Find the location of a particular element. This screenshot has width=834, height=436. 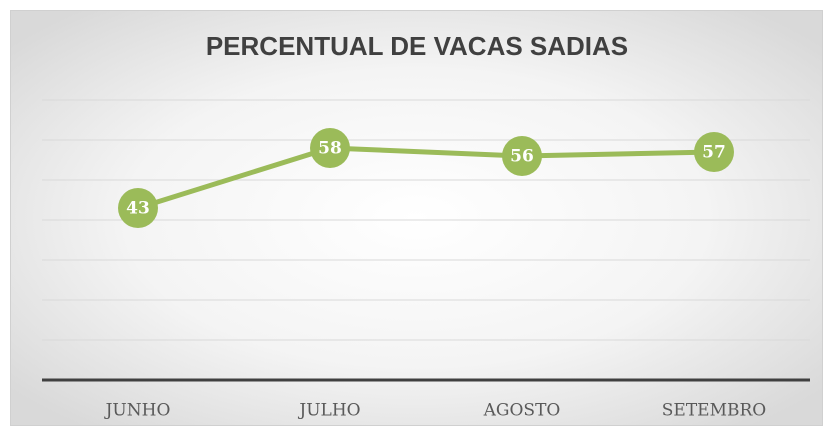

value-label: 57 is located at coordinates (714, 153).